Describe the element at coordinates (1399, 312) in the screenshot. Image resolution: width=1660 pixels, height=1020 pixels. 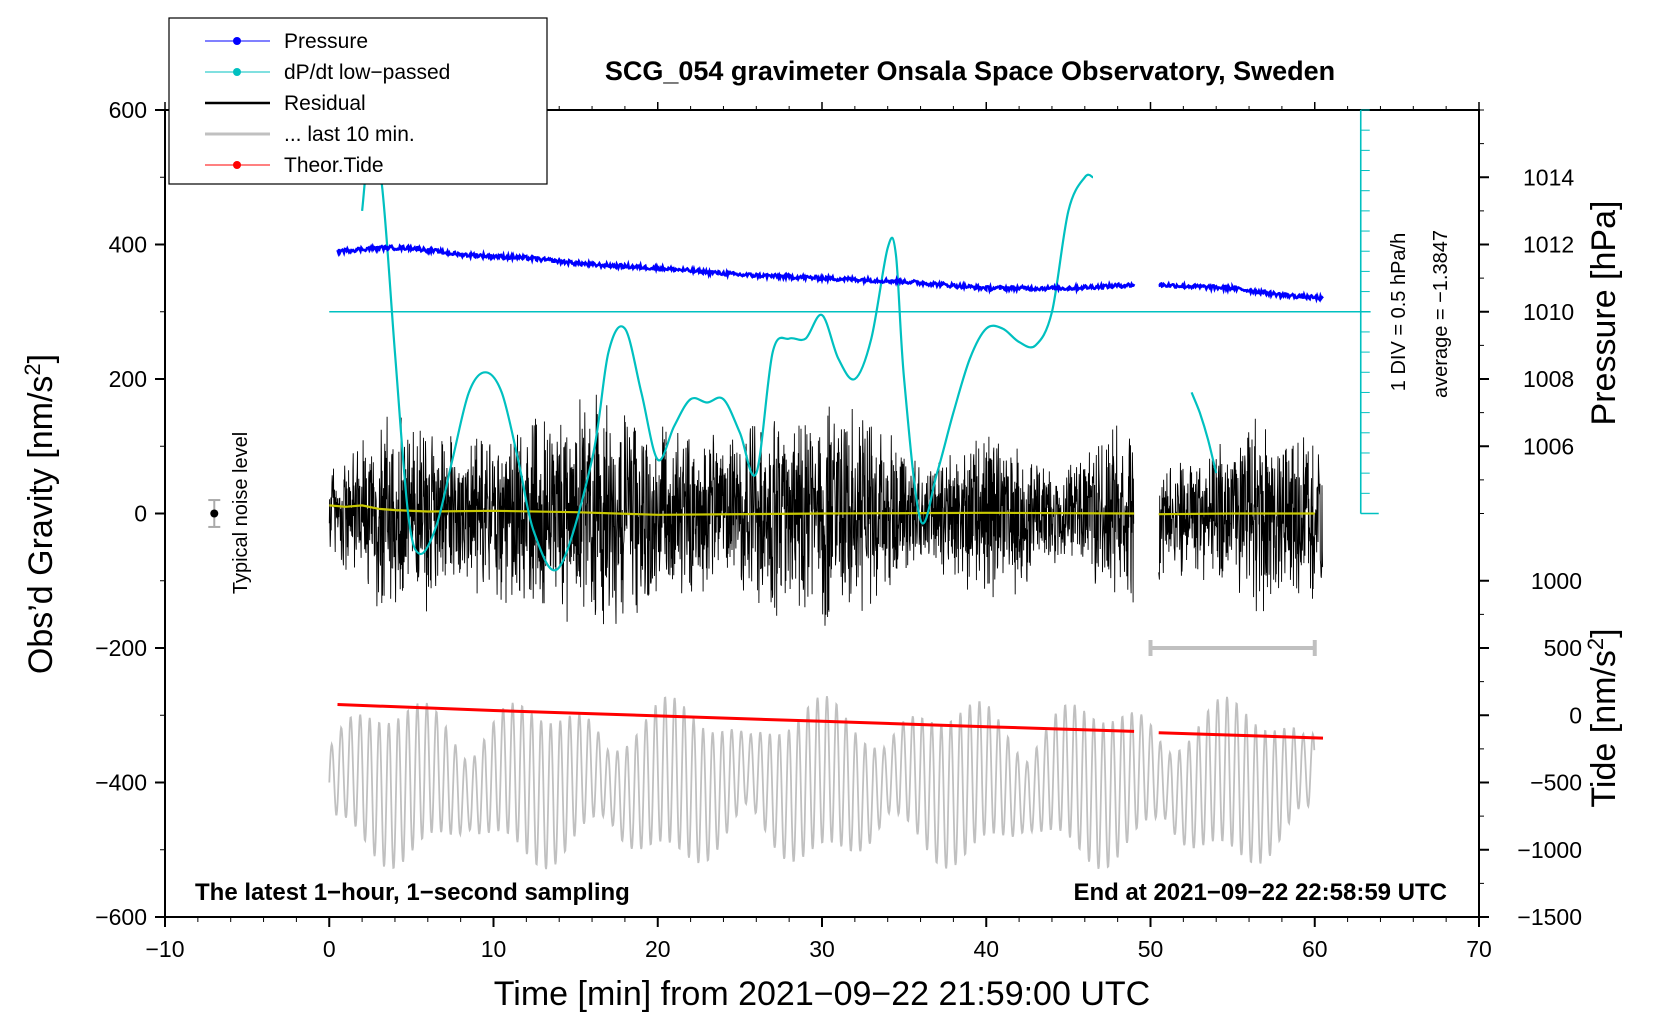
I see `dpdt-scale-label: 1 DIV = 0.5 hPa/h` at that location.